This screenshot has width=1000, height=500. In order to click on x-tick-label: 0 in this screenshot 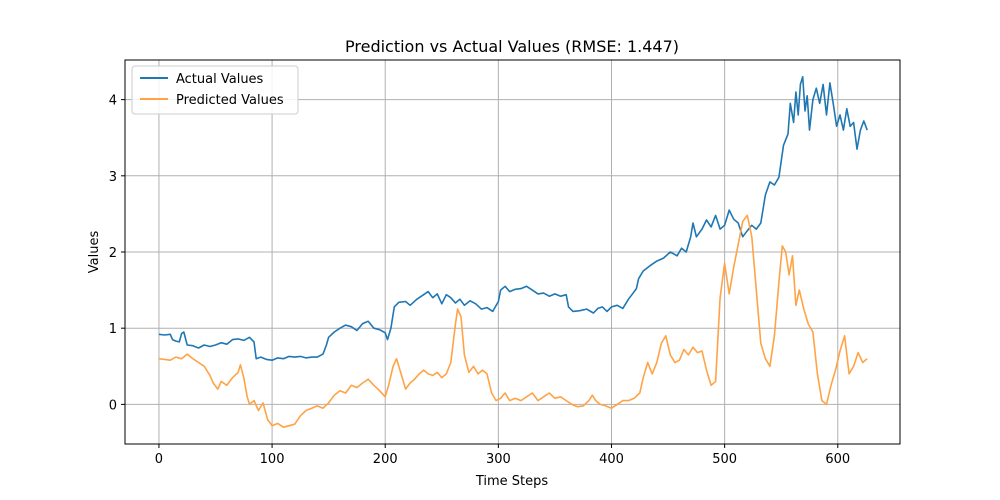, I will do `click(159, 459)`.